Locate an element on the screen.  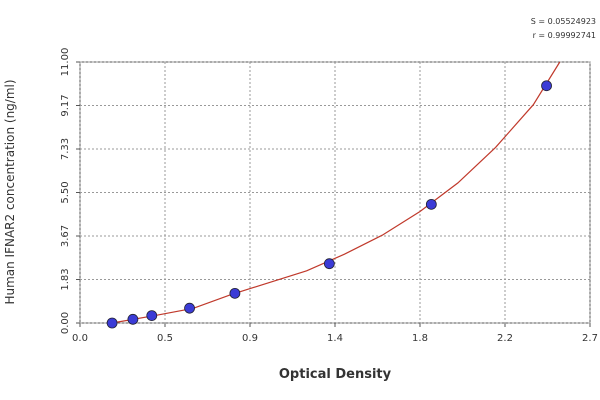
y-tick-label: 5.50 is located at coordinates (65, 192).